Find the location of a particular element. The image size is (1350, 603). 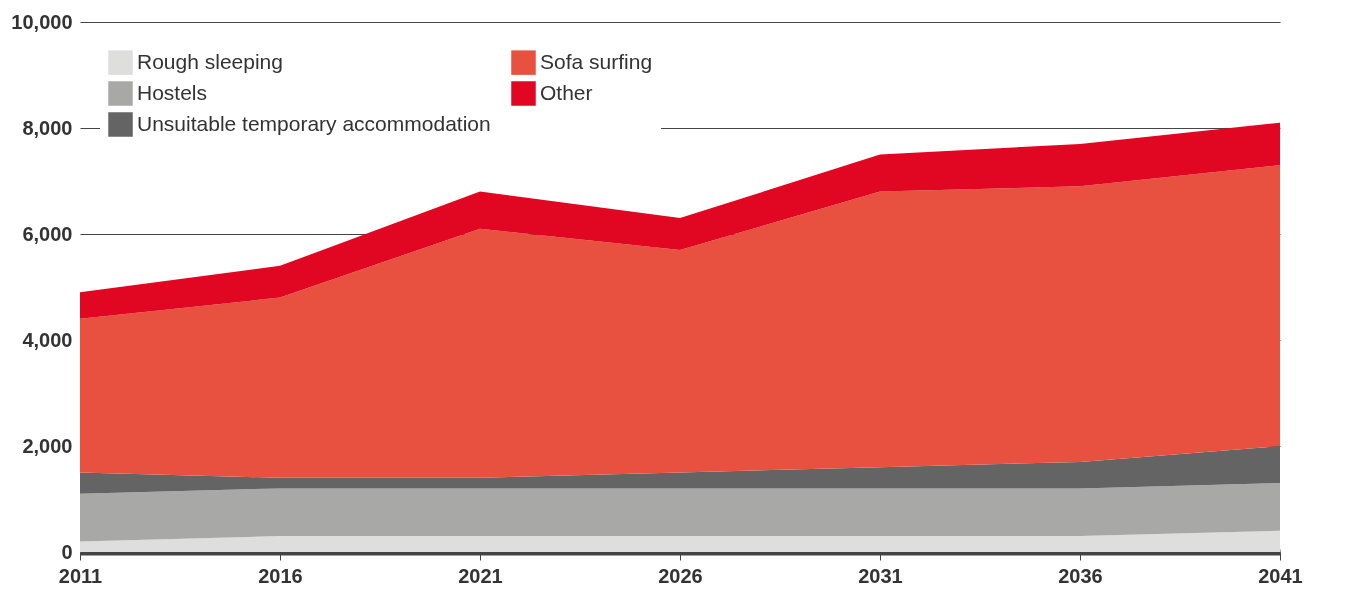

x-tick-label: 2021 is located at coordinates (480, 575).